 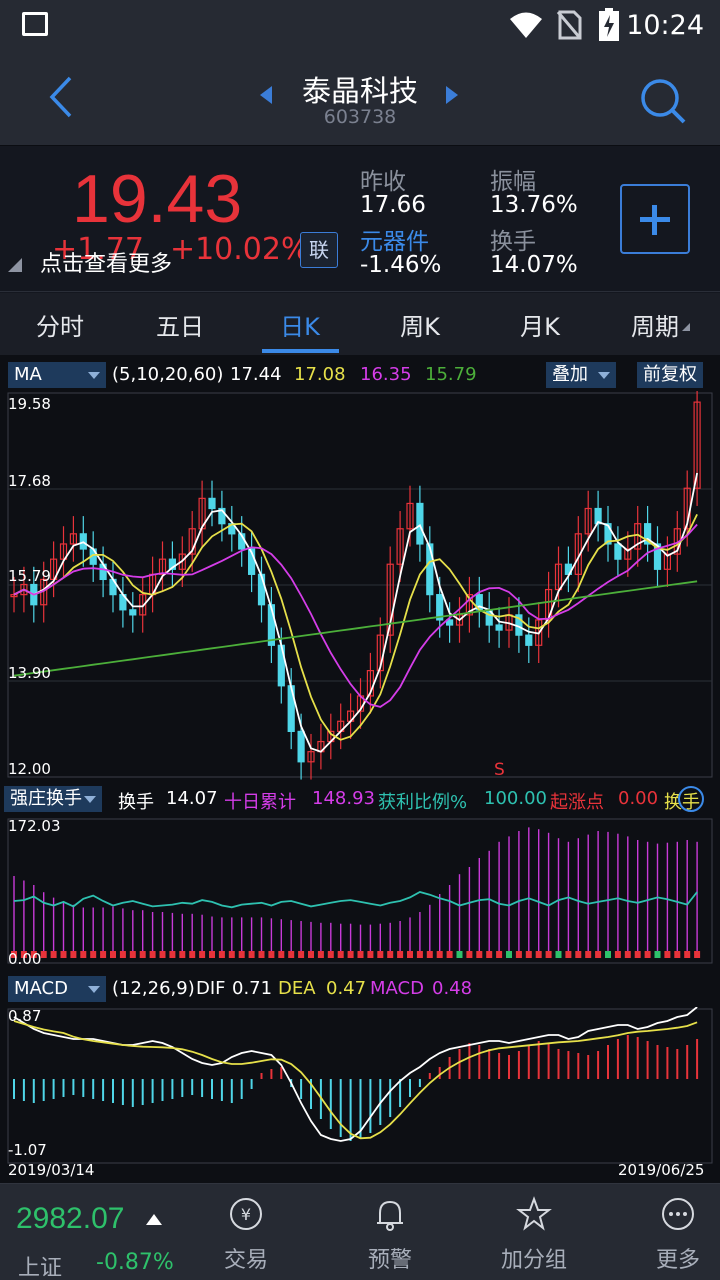 I want to click on nav-alert: 预警, so click(x=390, y=1236).